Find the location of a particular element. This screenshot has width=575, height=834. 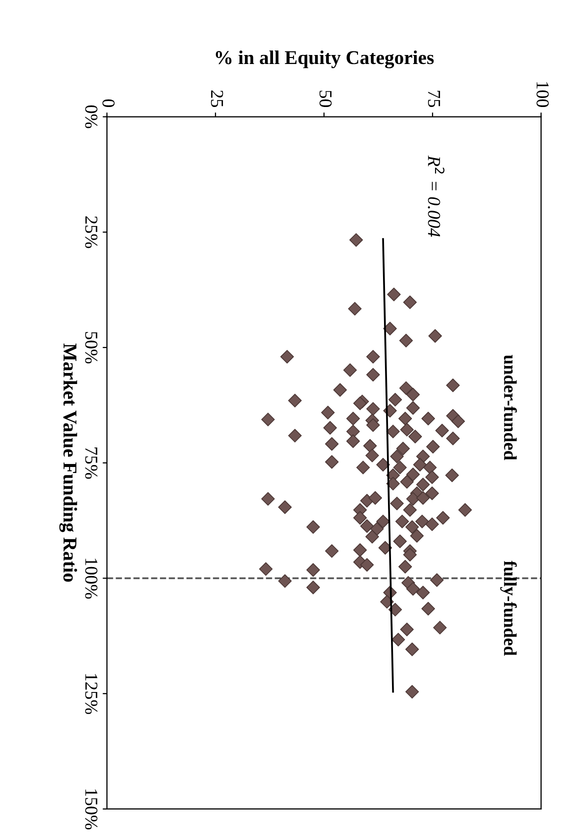

y-axis-title: Market Value Funding Ratio is located at coordinates (68, 463).